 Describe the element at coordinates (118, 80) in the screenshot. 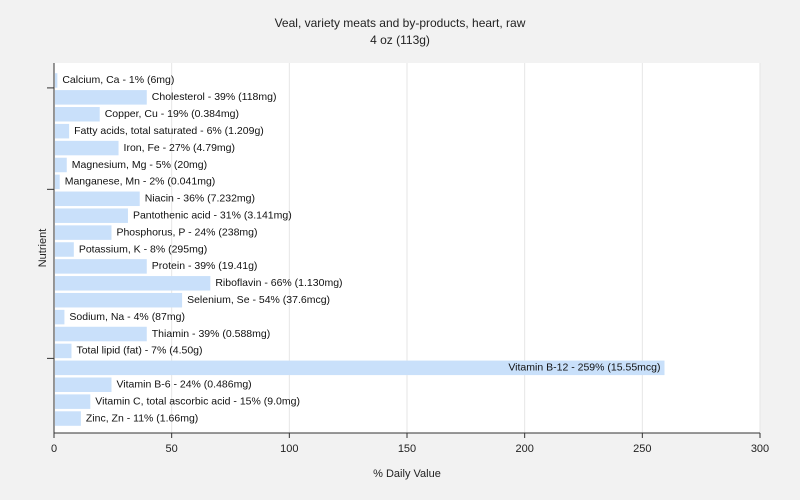

I see `bar-label-0: Calcium, Ca - 1% (6mg)` at that location.